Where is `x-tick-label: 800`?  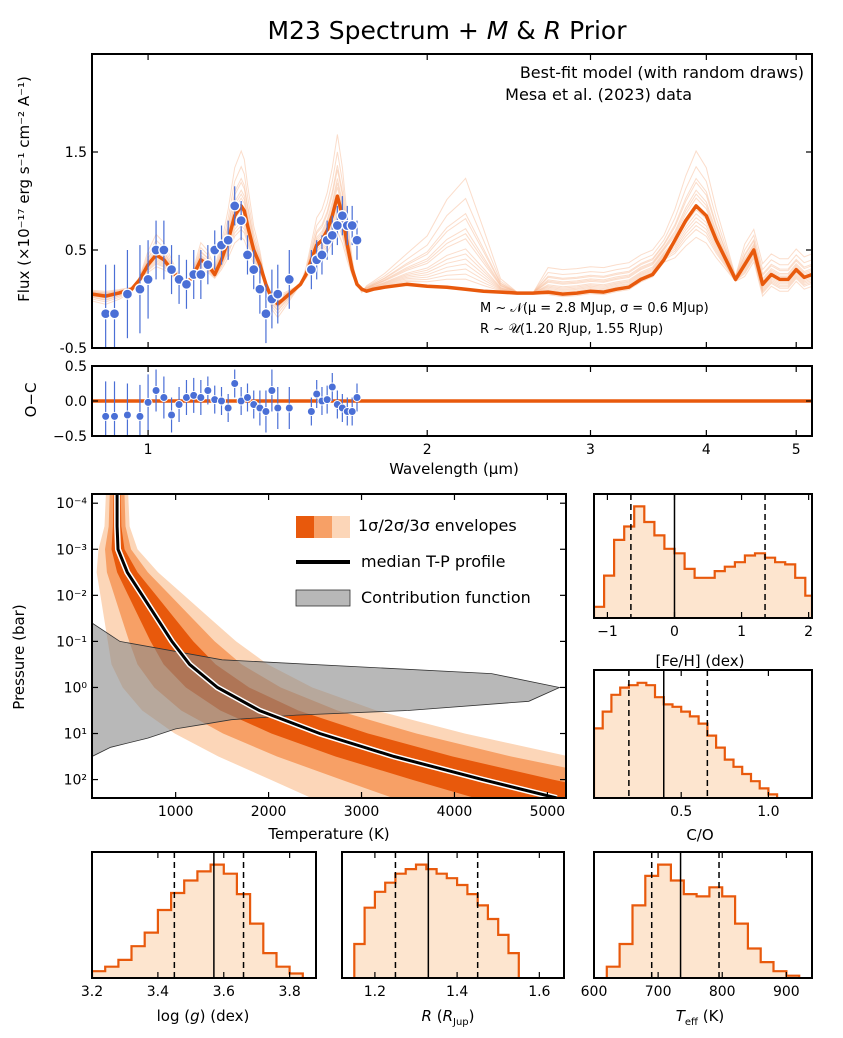 x-tick-label: 800 is located at coordinates (722, 992).